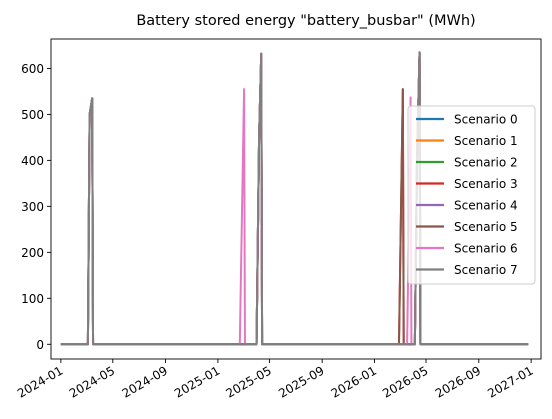 This screenshot has height=419, width=552. Describe the element at coordinates (486, 184) in the screenshot. I see `legend-label-3: Scenario 3` at that location.